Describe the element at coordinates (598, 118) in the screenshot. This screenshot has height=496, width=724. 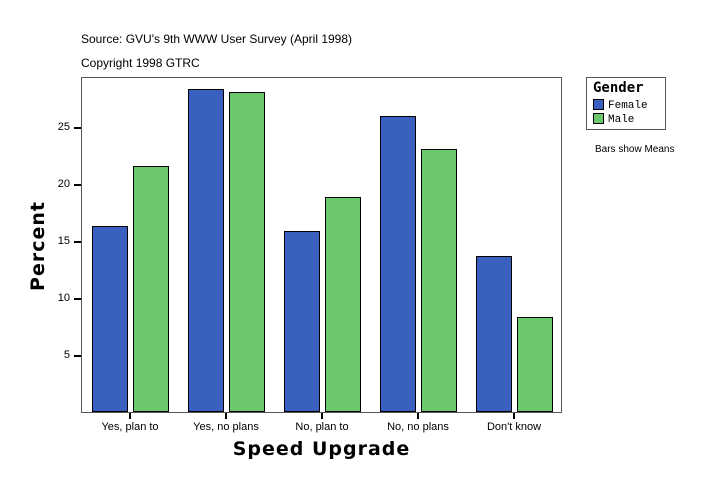
I see `male-swatch` at that location.